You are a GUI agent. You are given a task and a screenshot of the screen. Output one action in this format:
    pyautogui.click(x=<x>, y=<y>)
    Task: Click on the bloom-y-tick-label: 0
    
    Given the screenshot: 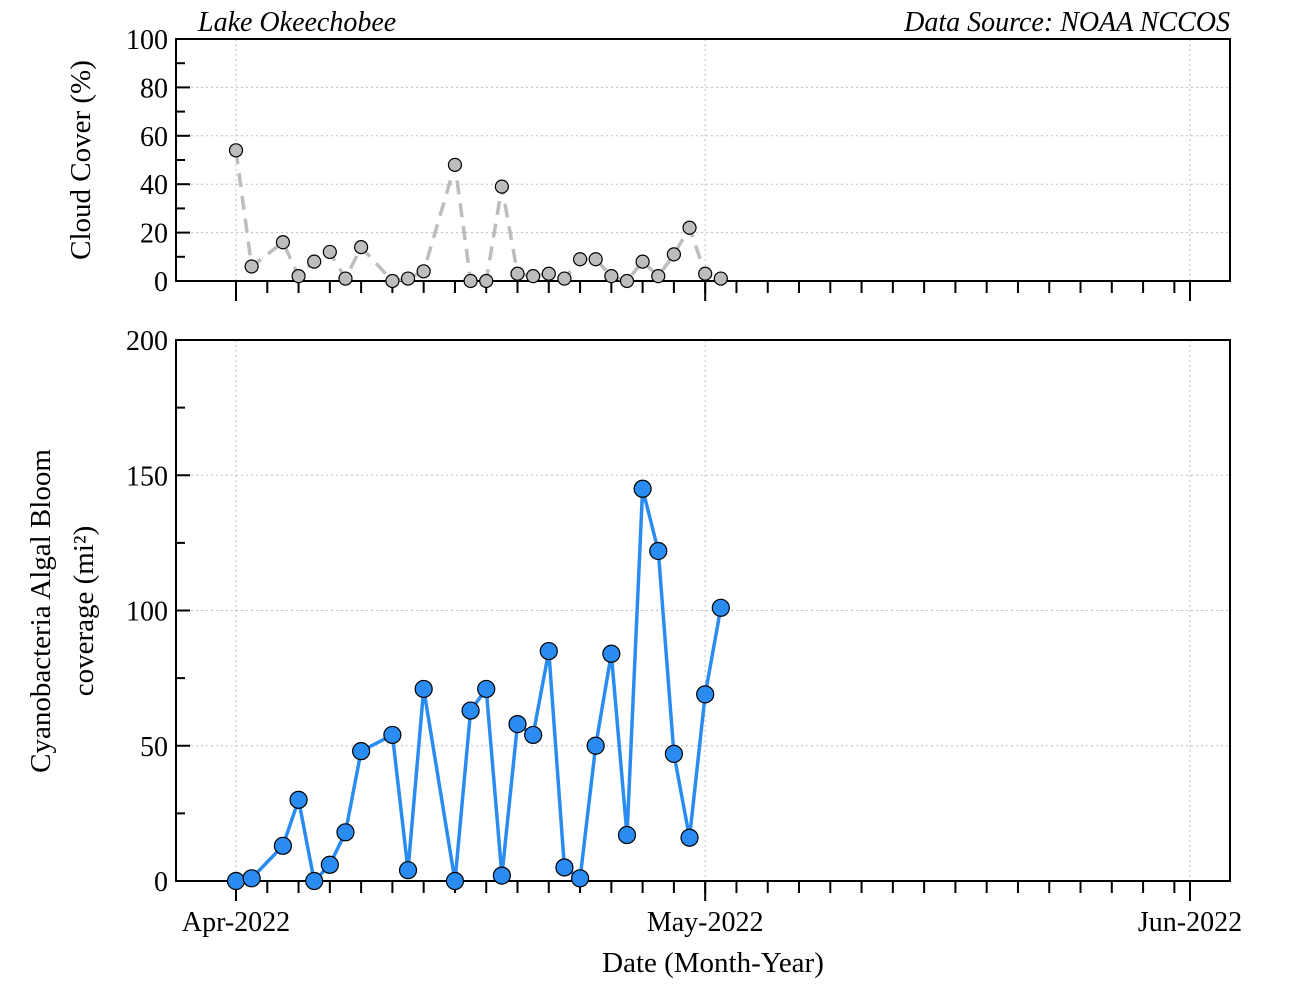 What is the action you would take?
    pyautogui.click(x=161, y=882)
    